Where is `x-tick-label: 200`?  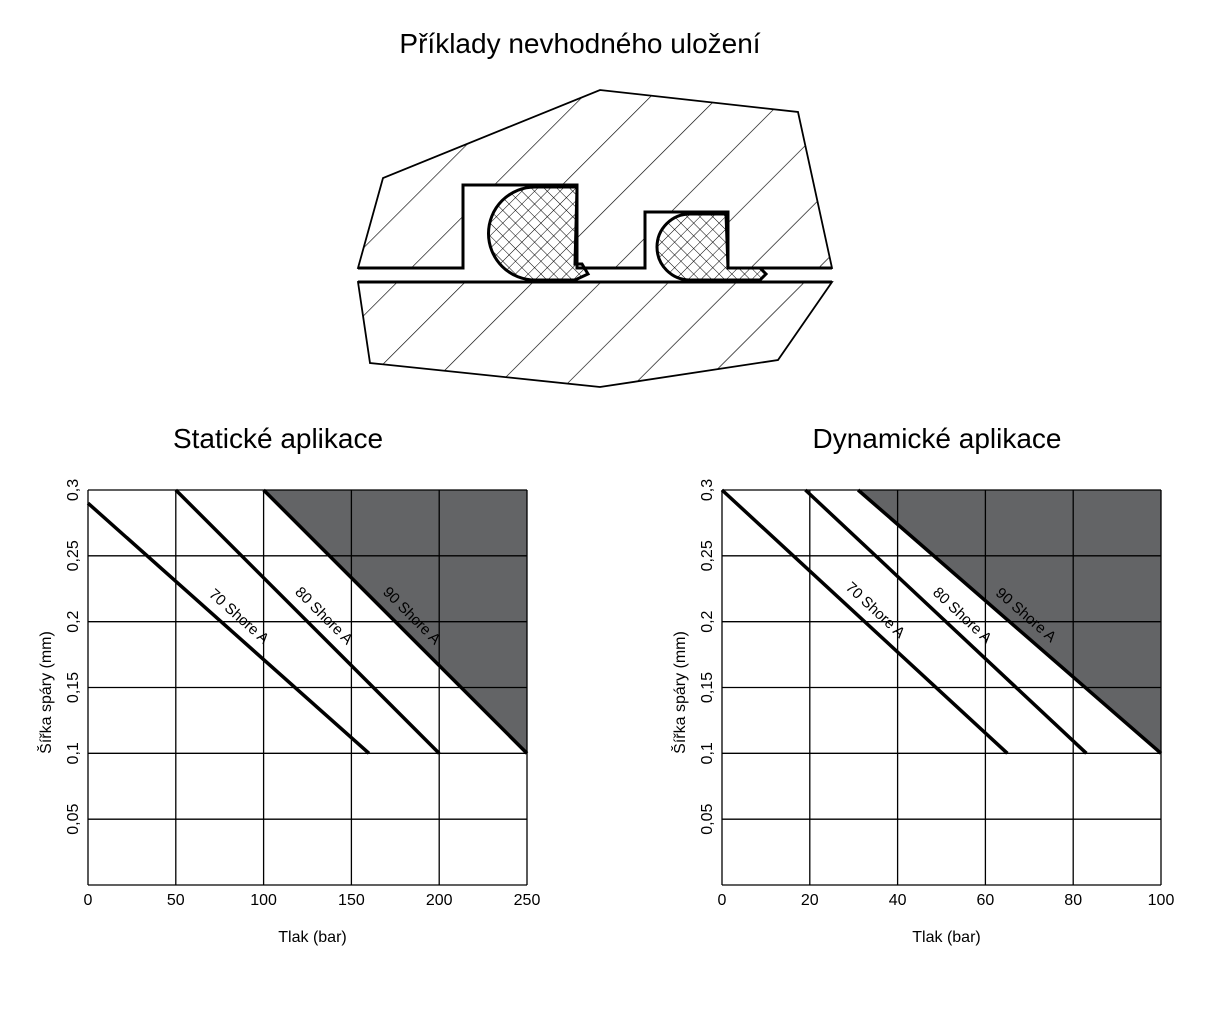 x-tick-label: 200 is located at coordinates (439, 900).